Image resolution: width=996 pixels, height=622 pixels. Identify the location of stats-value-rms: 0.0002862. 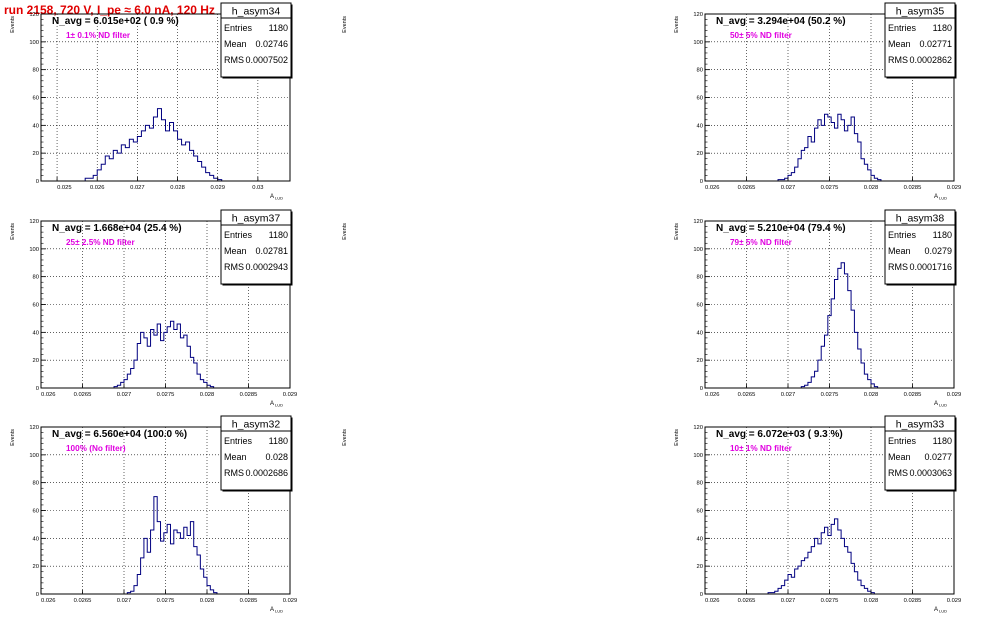
(930, 60).